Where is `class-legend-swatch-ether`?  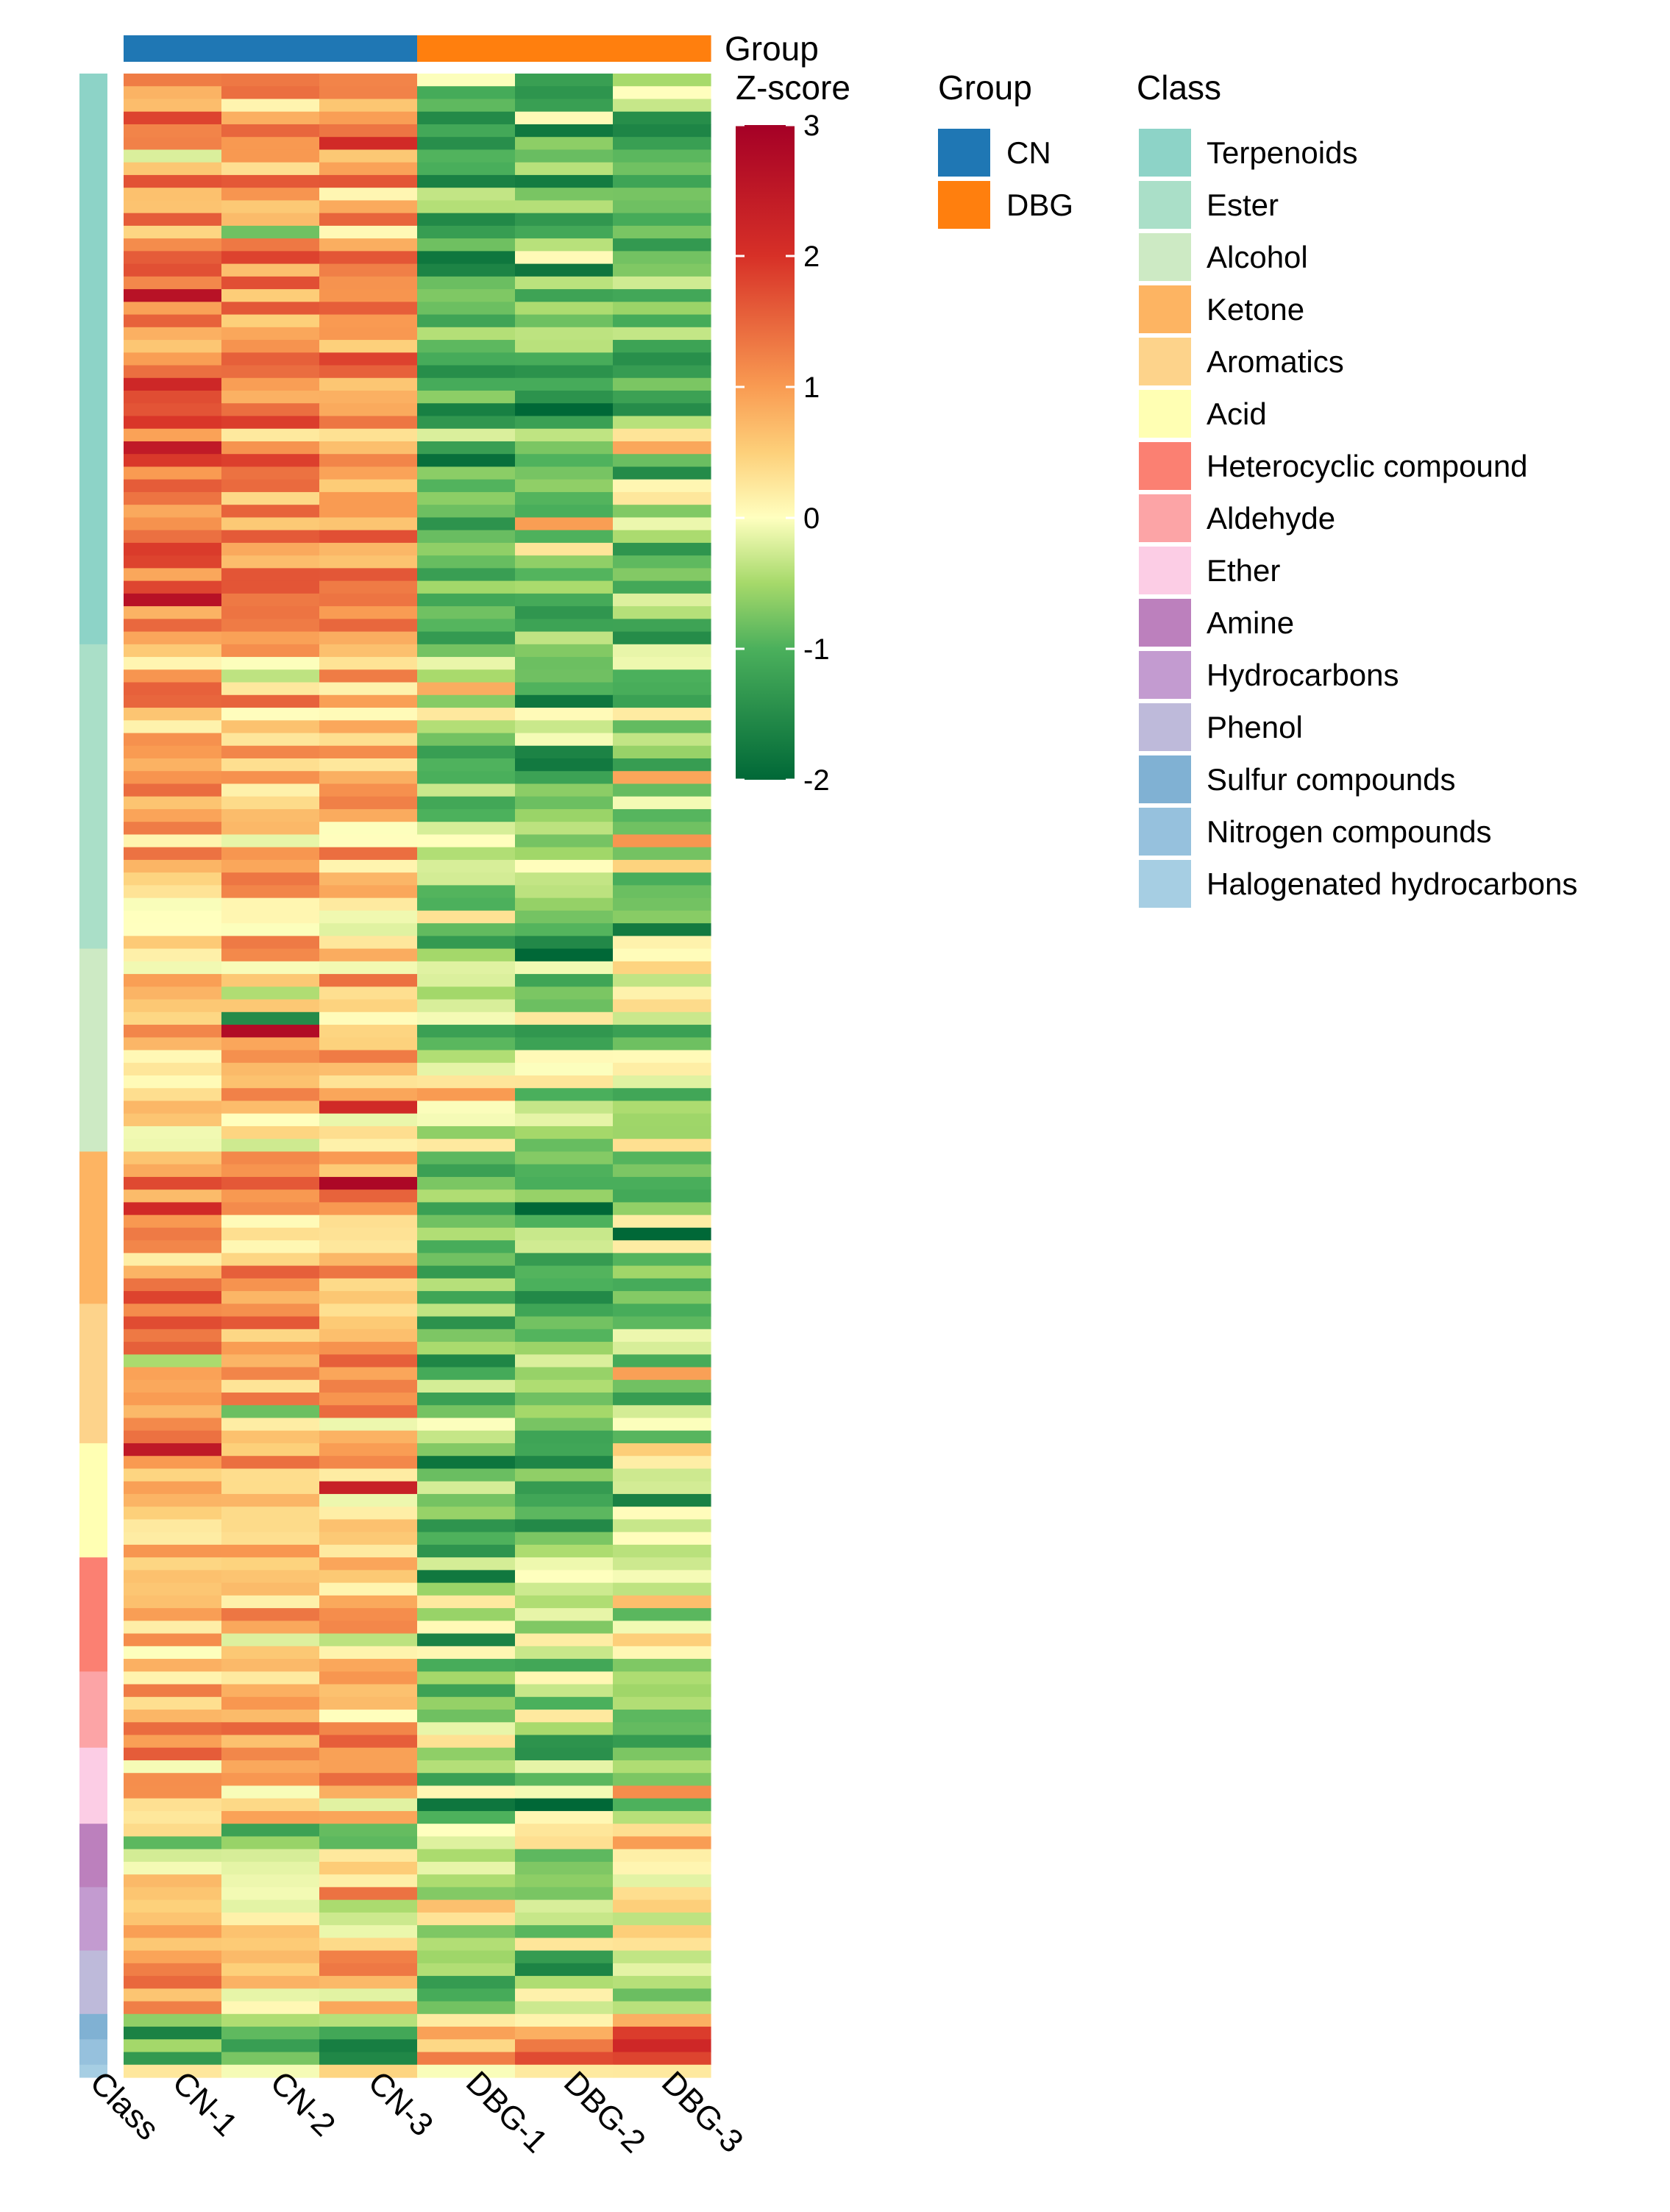 class-legend-swatch-ether is located at coordinates (1165, 570).